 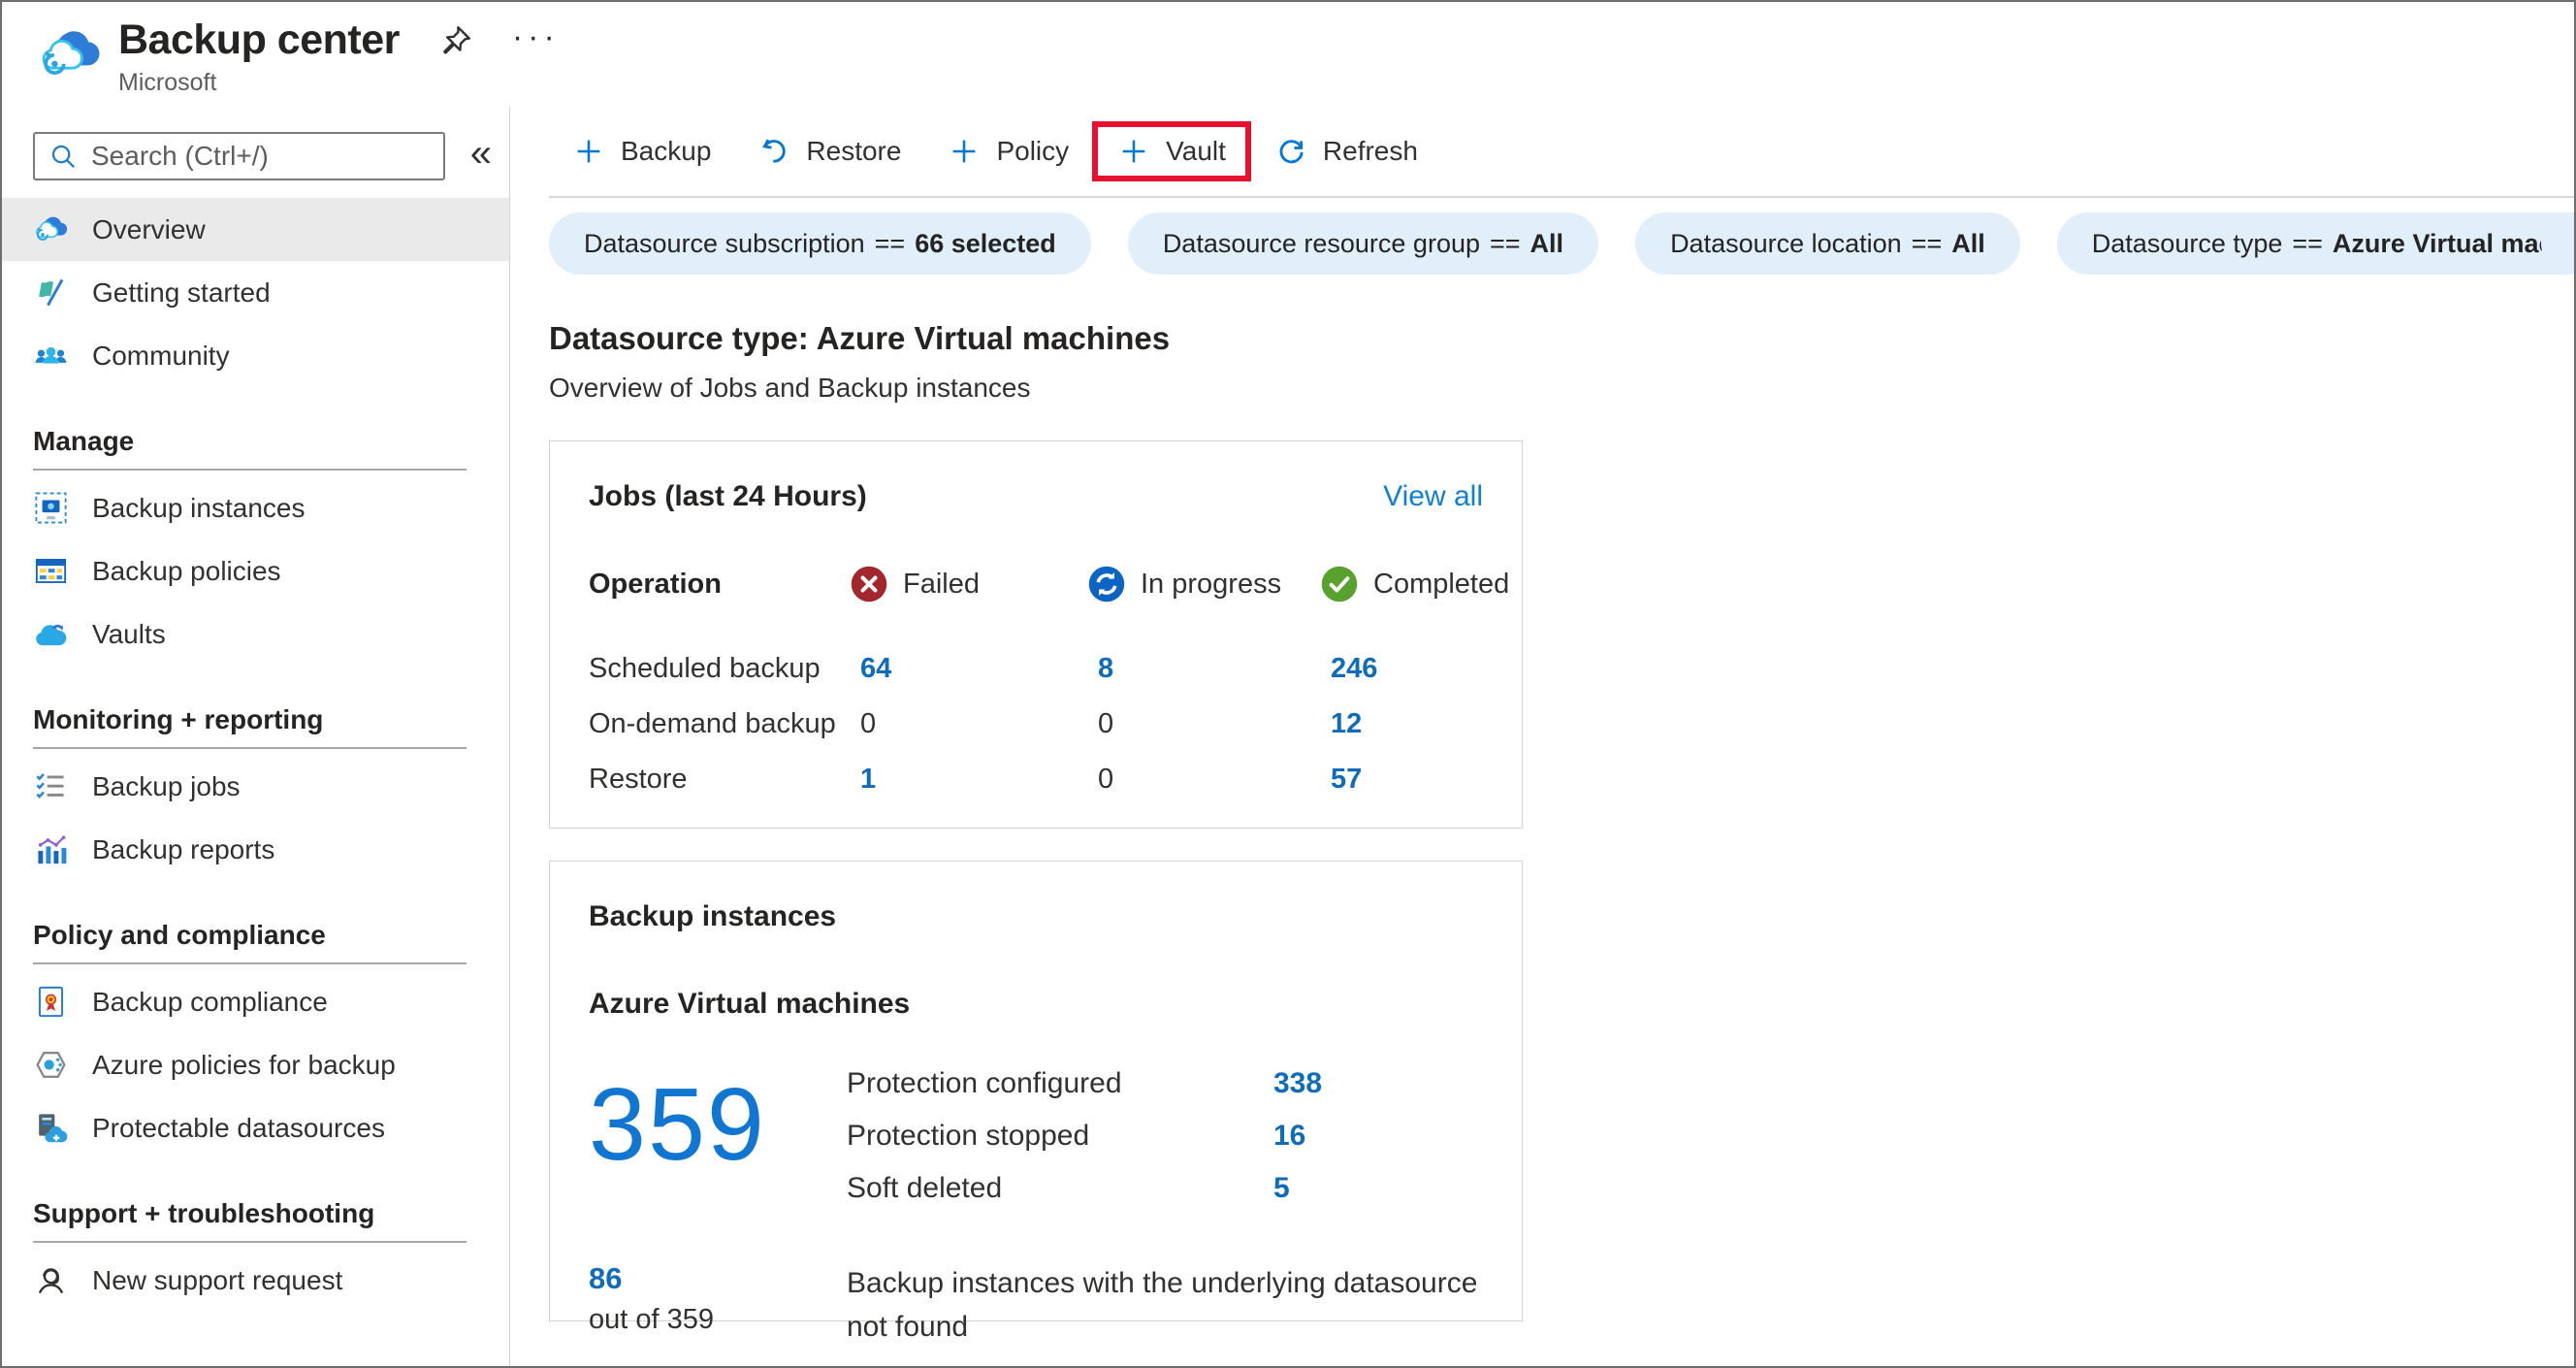 What do you see at coordinates (51, 634) in the screenshot?
I see `cloud-arrow-icon` at bounding box center [51, 634].